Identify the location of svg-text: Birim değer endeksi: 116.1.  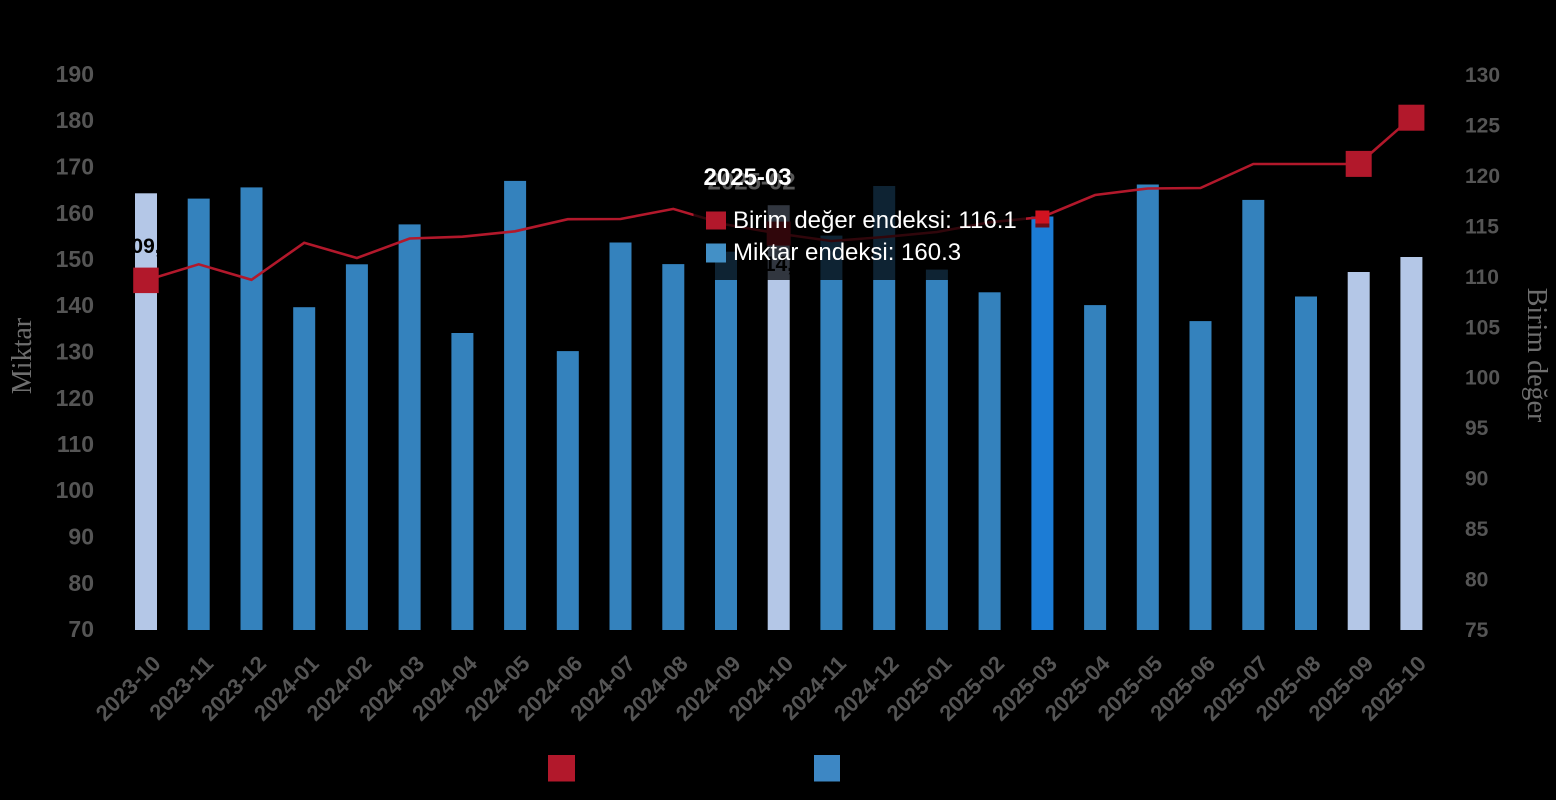
(875, 220).